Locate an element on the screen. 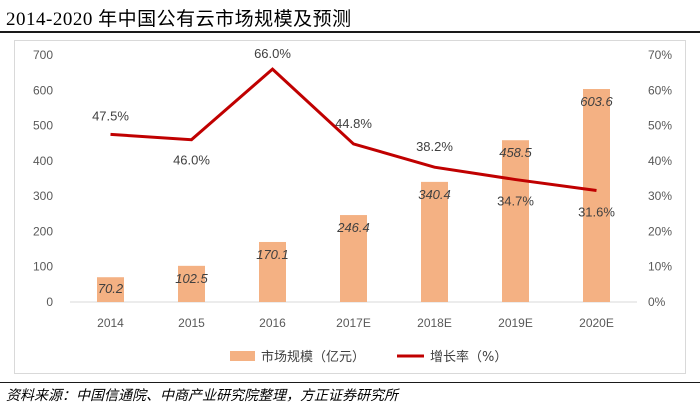 The width and height of the screenshot is (700, 408). bar-2016 is located at coordinates (272, 271).